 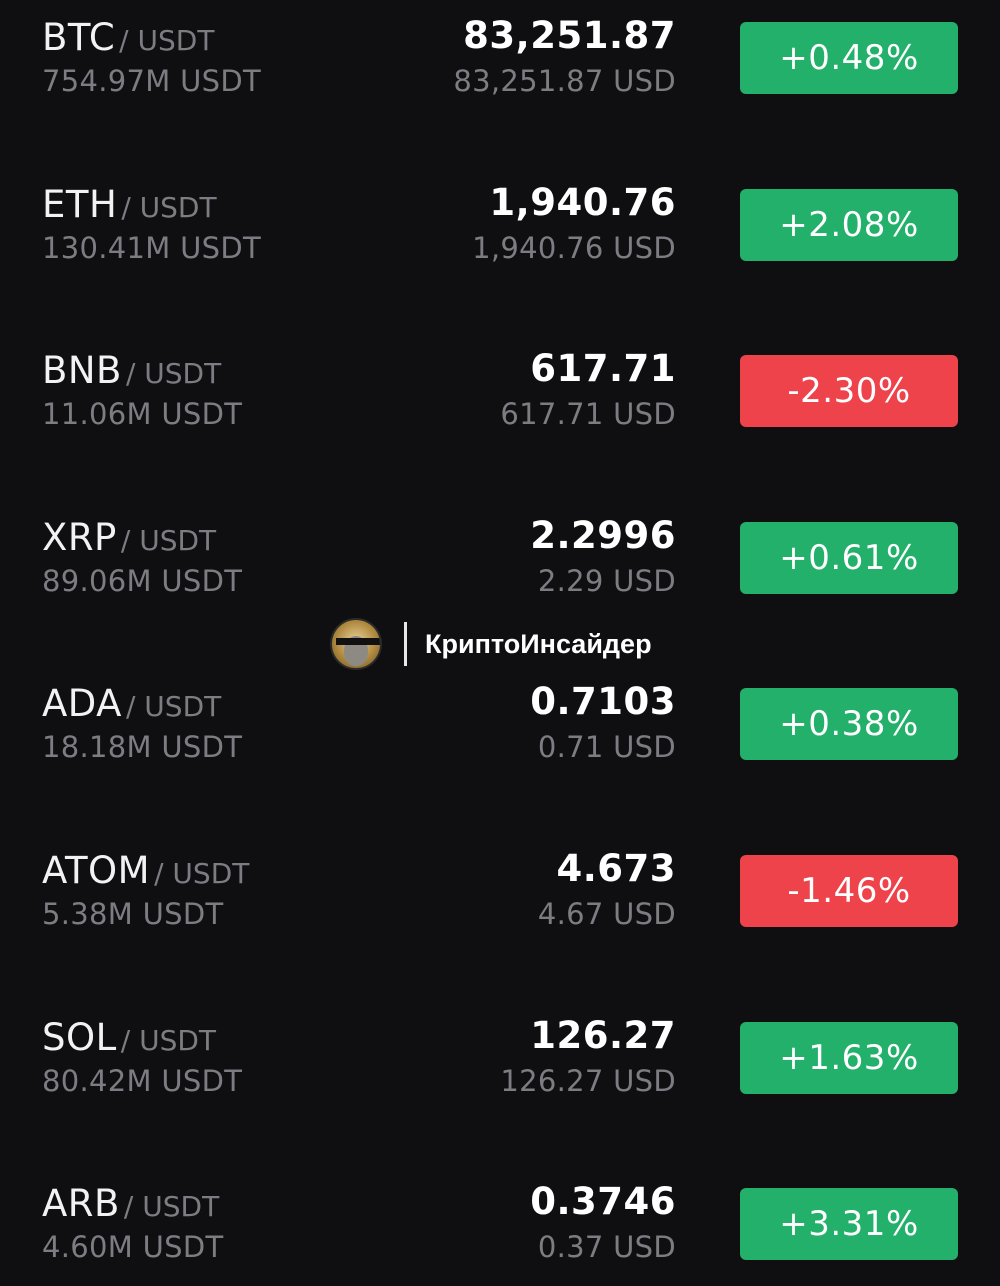 What do you see at coordinates (574, 248) in the screenshot?
I see `price-usd: 1,940.76 USD` at bounding box center [574, 248].